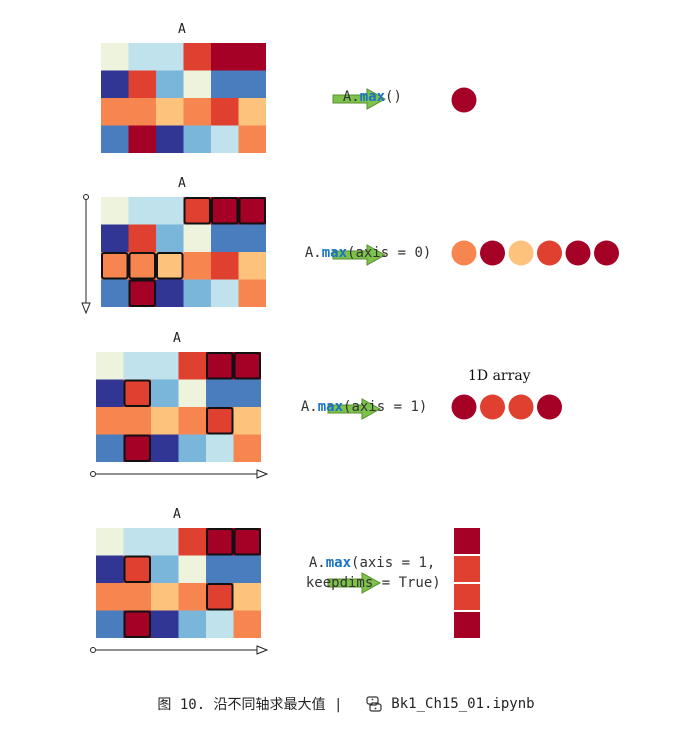  Describe the element at coordinates (250, 705) in the screenshot. I see `caption-text: 图 10. 沿不同轴求最大值 |` at that location.